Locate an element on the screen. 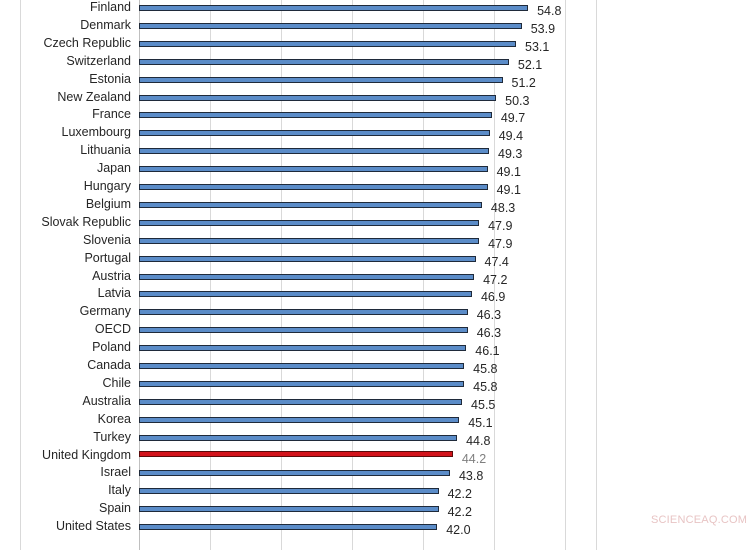  bar-row: Hungary 49.1 is located at coordinates (341, 187).